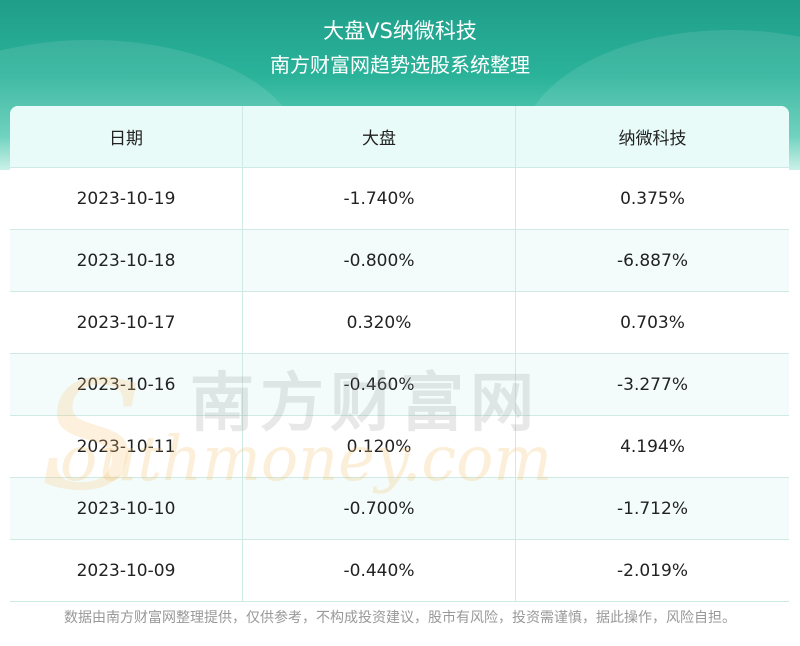 The image size is (800, 646). I want to click on date-cell: 2023-10-19, so click(126, 198).